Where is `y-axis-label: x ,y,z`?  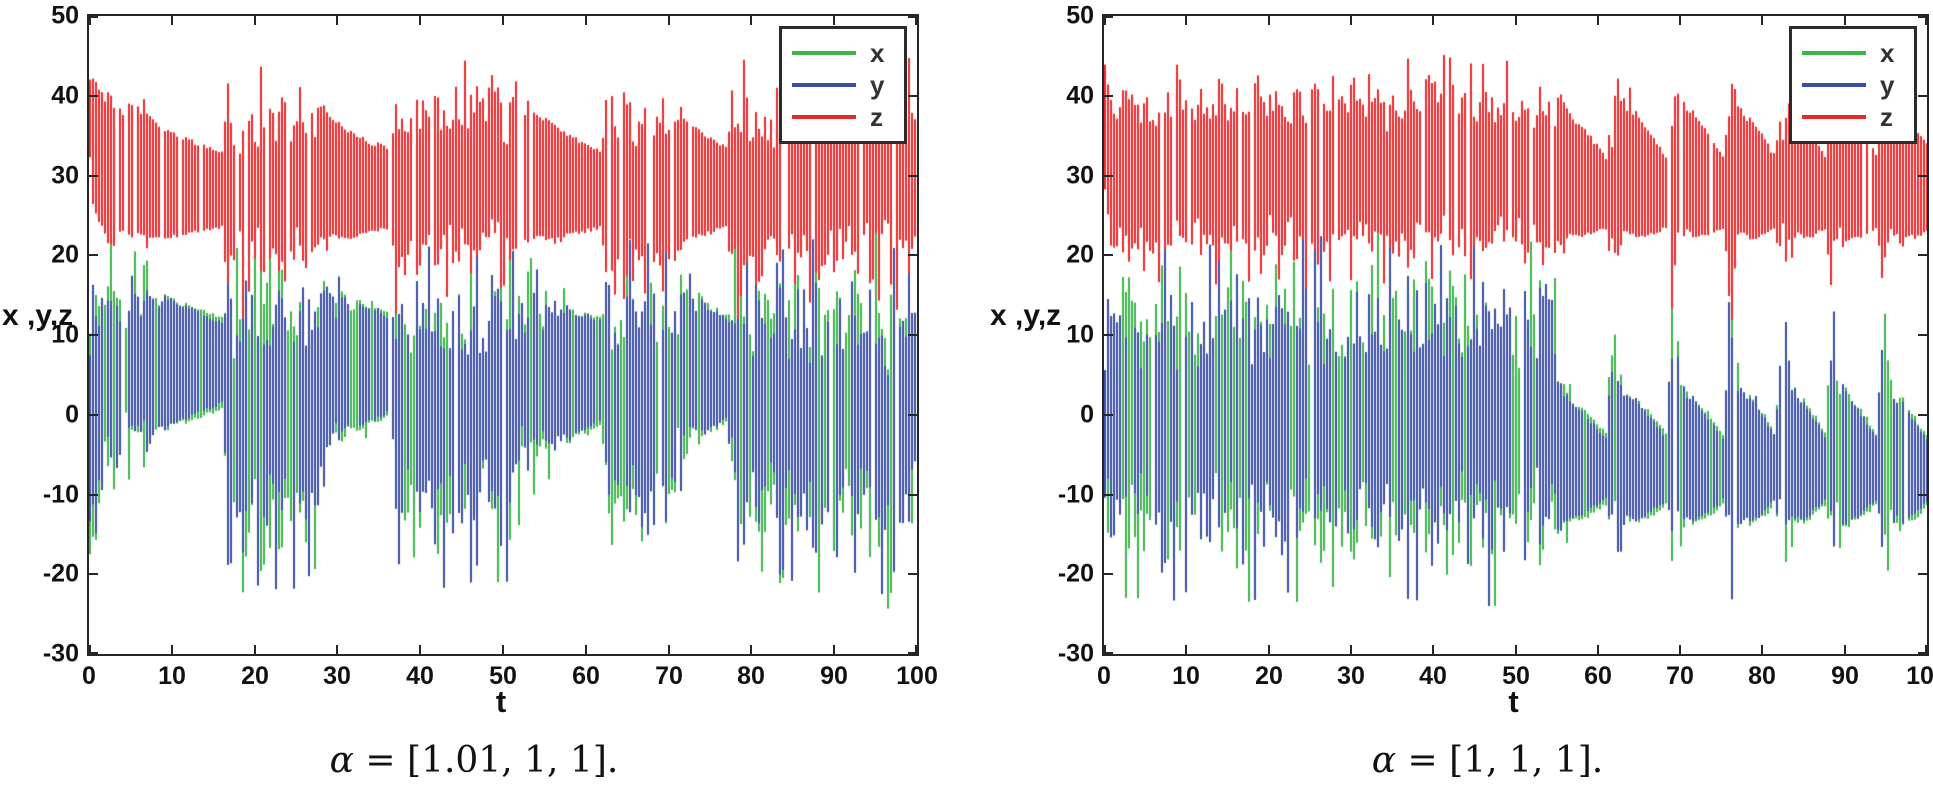 y-axis-label: x ,y,z is located at coordinates (38, 315).